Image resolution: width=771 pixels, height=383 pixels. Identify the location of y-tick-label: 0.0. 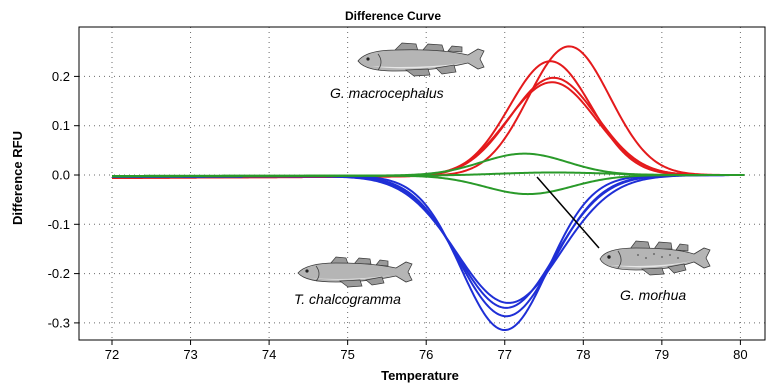
(61, 175).